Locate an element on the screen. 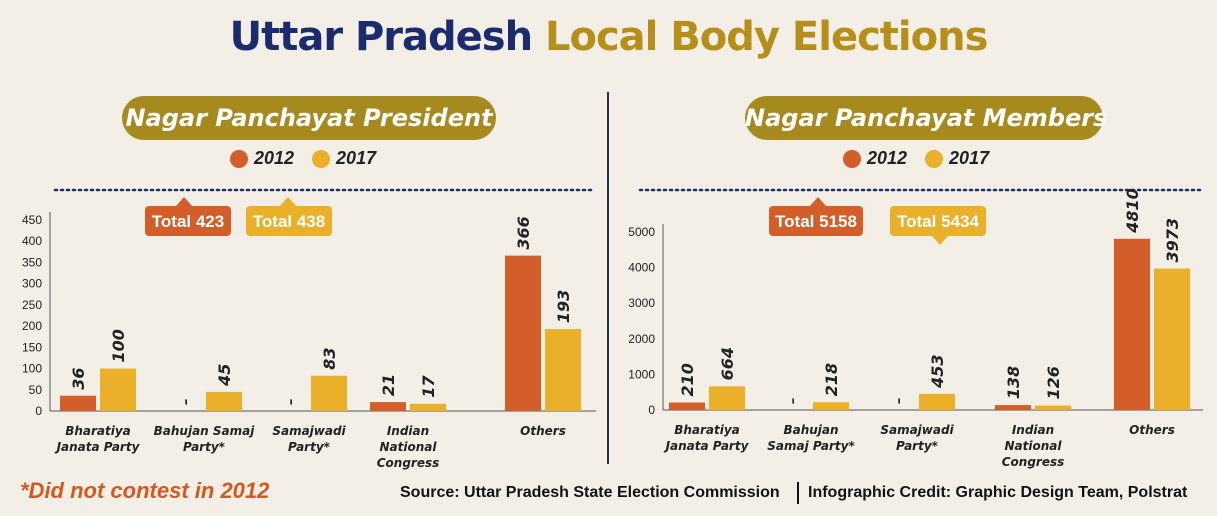 This screenshot has height=516, width=1217. total-callout-label: Total 438 is located at coordinates (289, 221).